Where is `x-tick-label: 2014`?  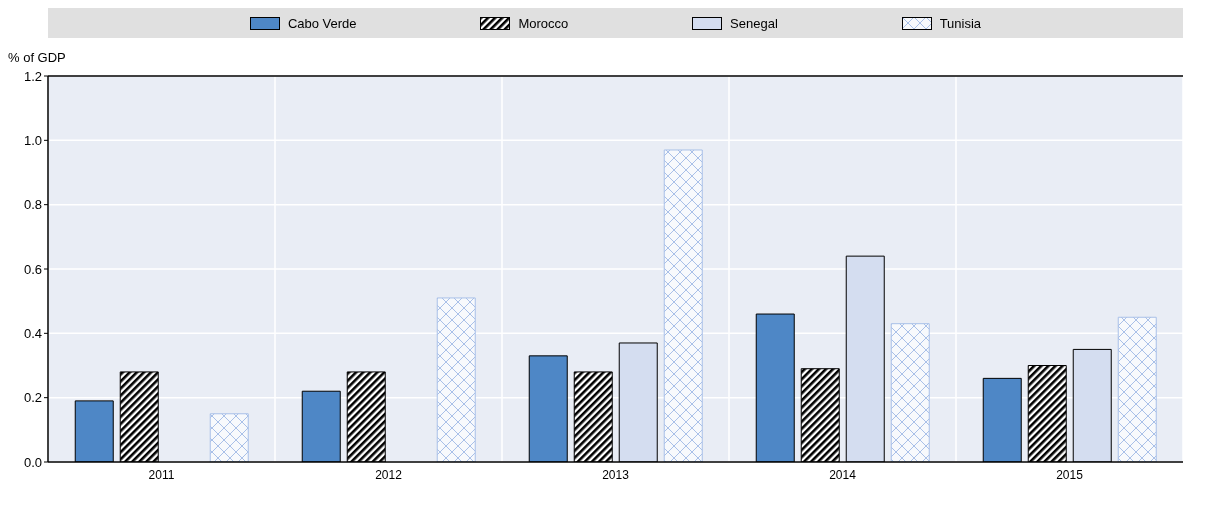 x-tick-label: 2014 is located at coordinates (843, 474).